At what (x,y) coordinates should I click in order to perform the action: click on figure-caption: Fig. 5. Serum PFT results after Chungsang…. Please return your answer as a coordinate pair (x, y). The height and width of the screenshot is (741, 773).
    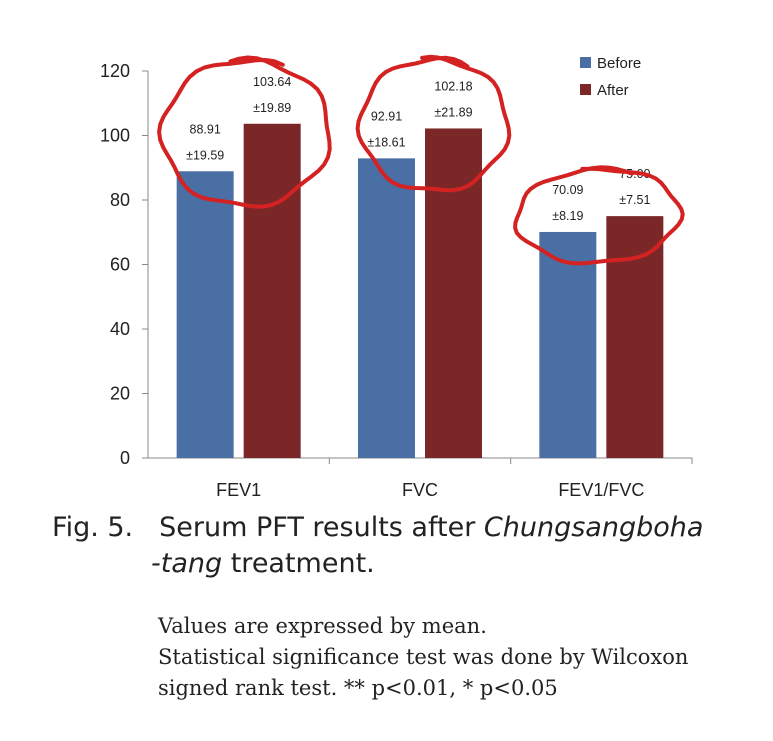
    Looking at the image, I should click on (402, 546).